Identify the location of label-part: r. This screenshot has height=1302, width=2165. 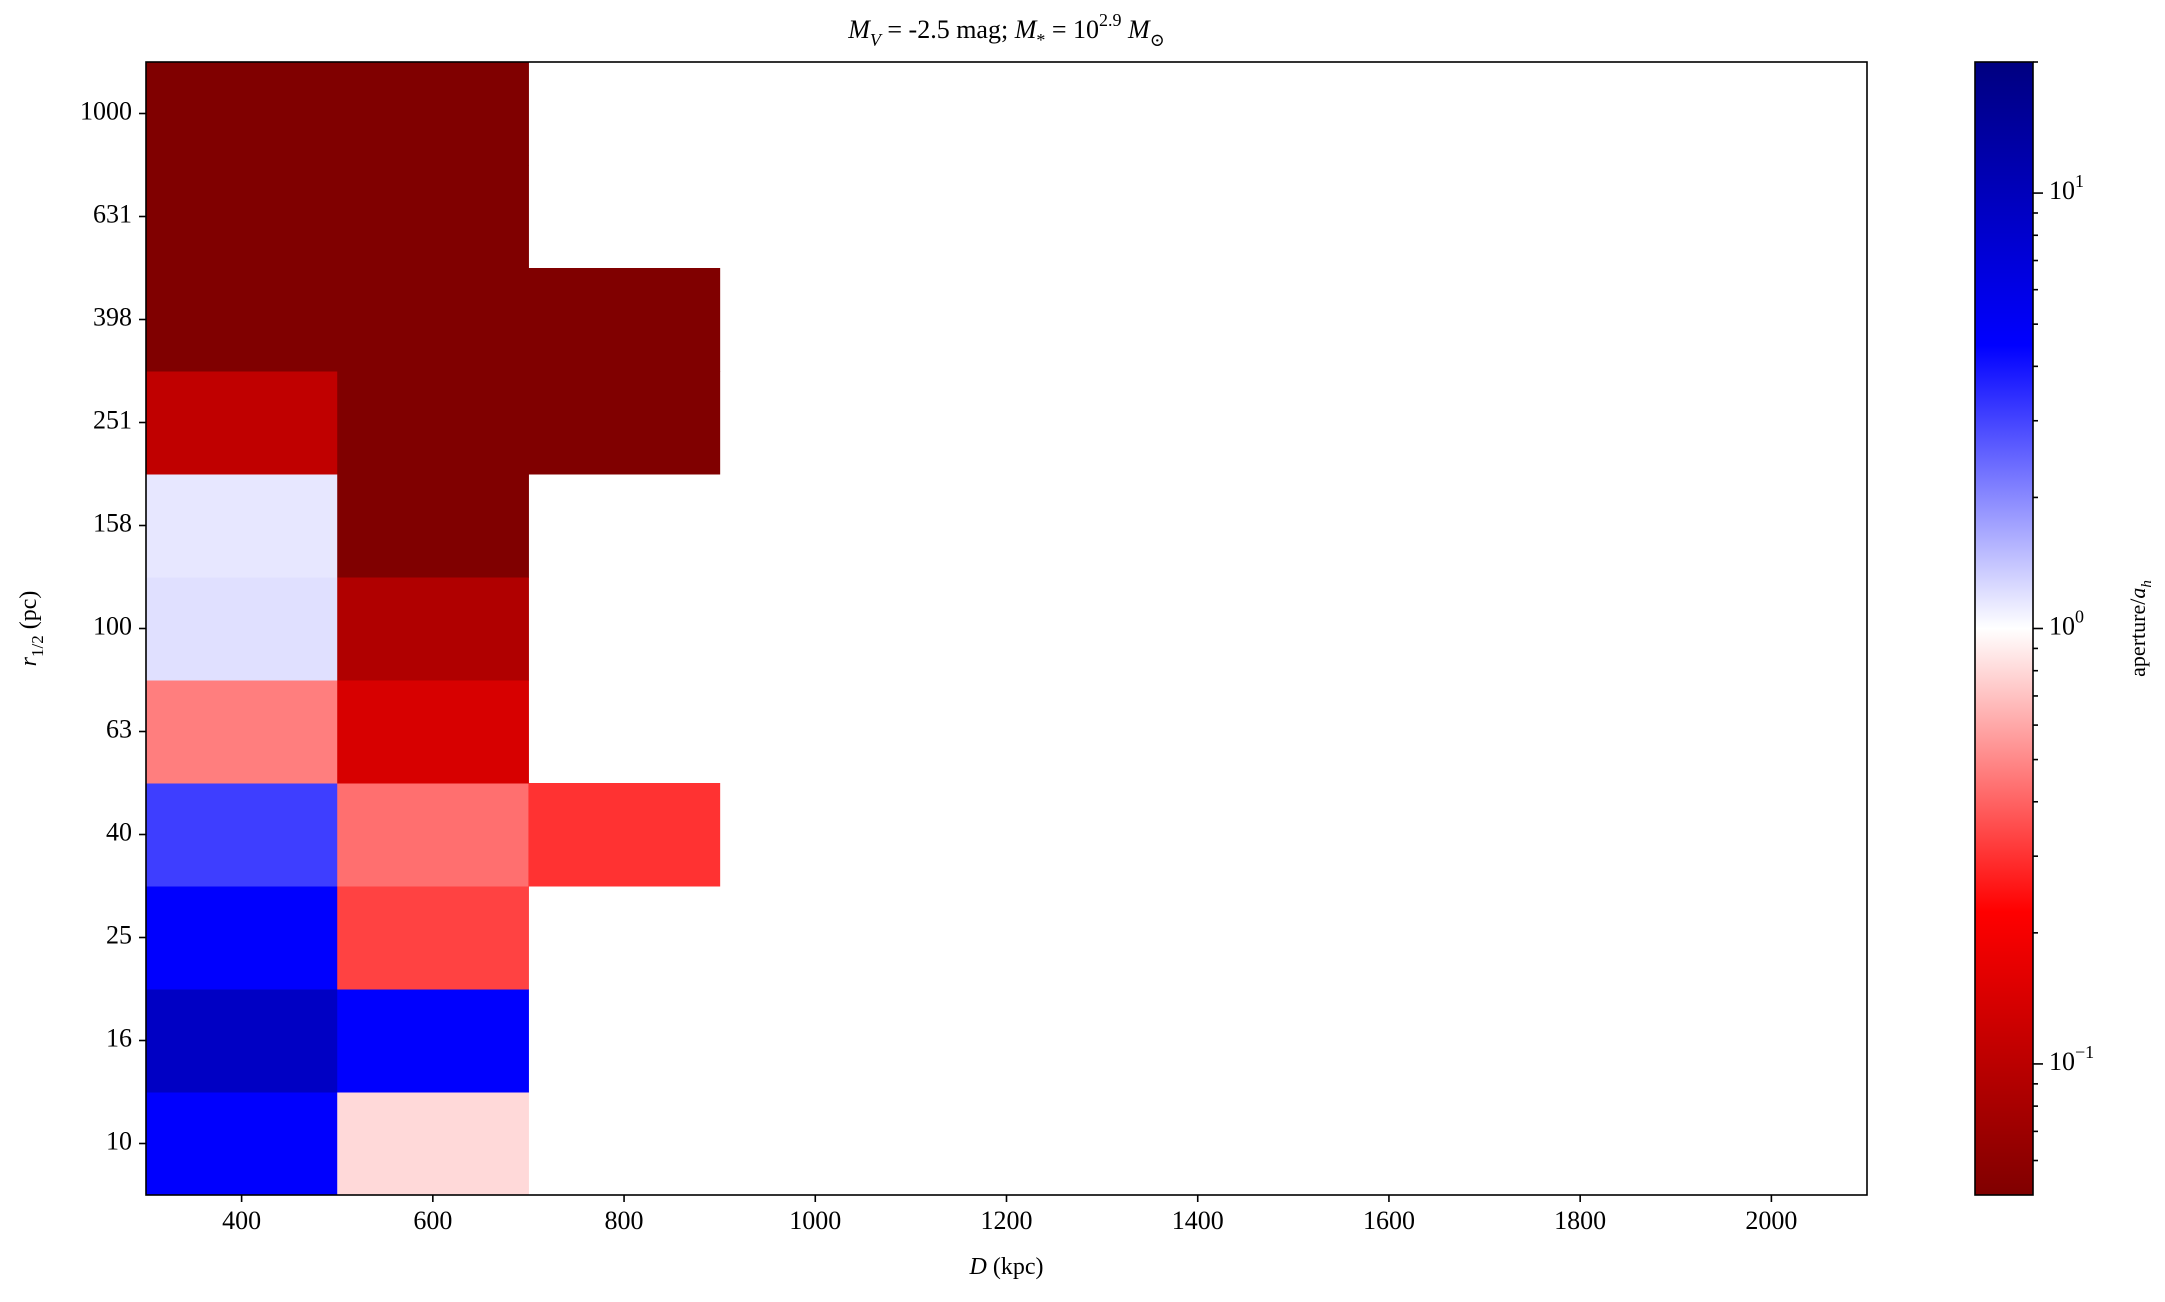
(29, 661).